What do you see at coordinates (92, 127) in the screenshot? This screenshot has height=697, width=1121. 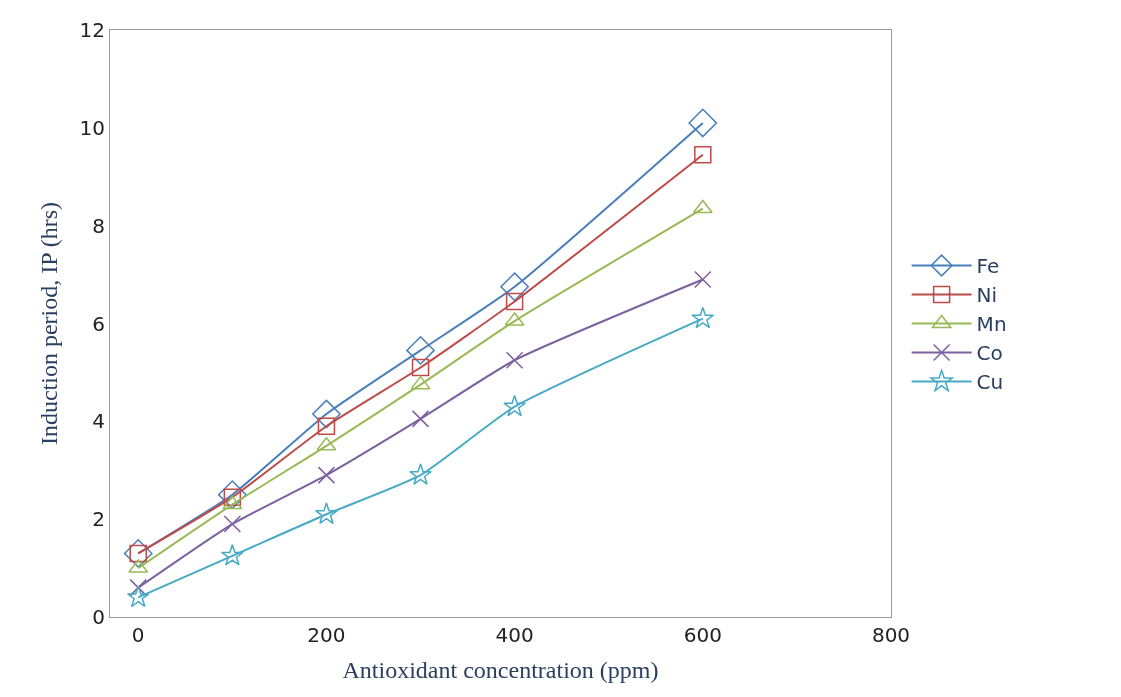 I see `y-tick-label: 10` at bounding box center [92, 127].